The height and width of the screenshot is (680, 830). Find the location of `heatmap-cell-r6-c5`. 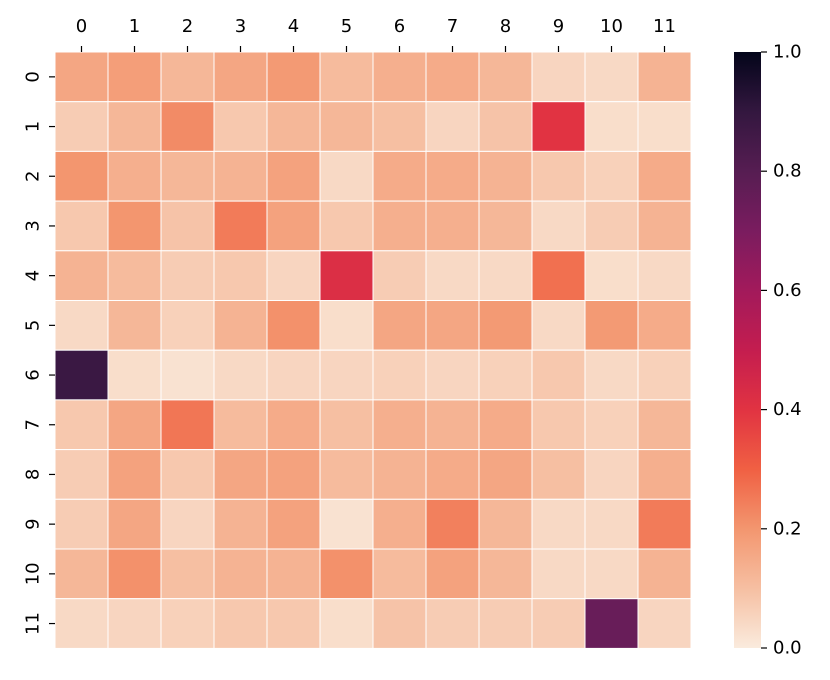

heatmap-cell-r6-c5 is located at coordinates (346, 375).